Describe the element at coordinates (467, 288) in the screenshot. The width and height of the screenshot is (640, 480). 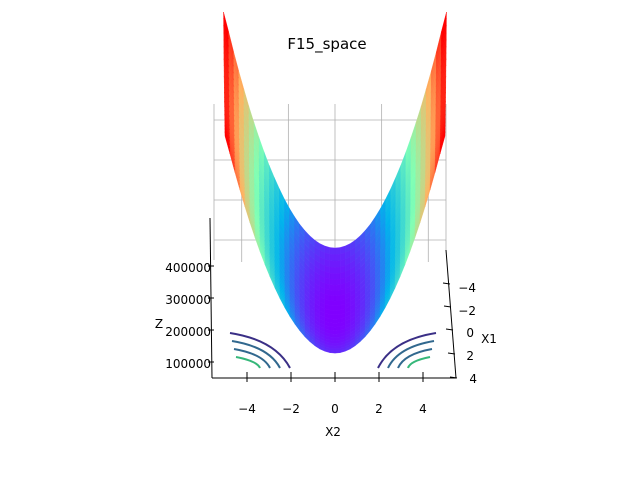
I see `x1-tick-label: −4` at that location.